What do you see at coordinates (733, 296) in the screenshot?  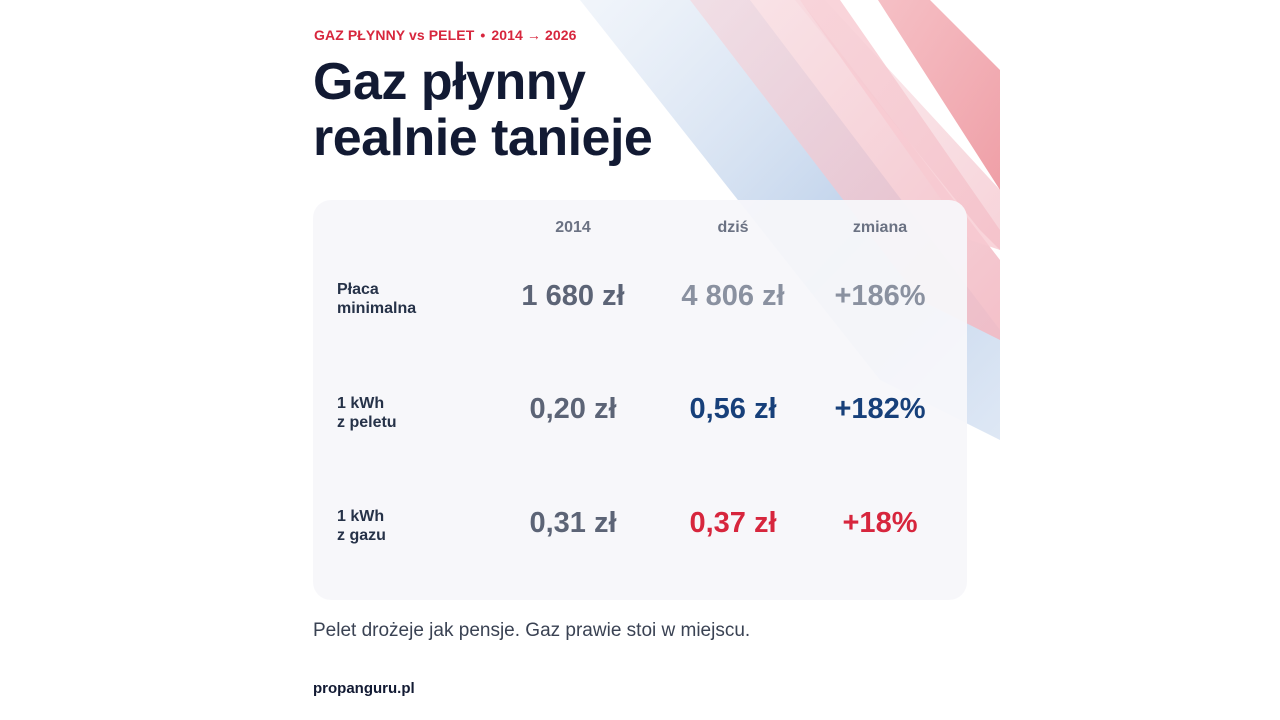 I see `cell-wage-today: 4 806 zł` at bounding box center [733, 296].